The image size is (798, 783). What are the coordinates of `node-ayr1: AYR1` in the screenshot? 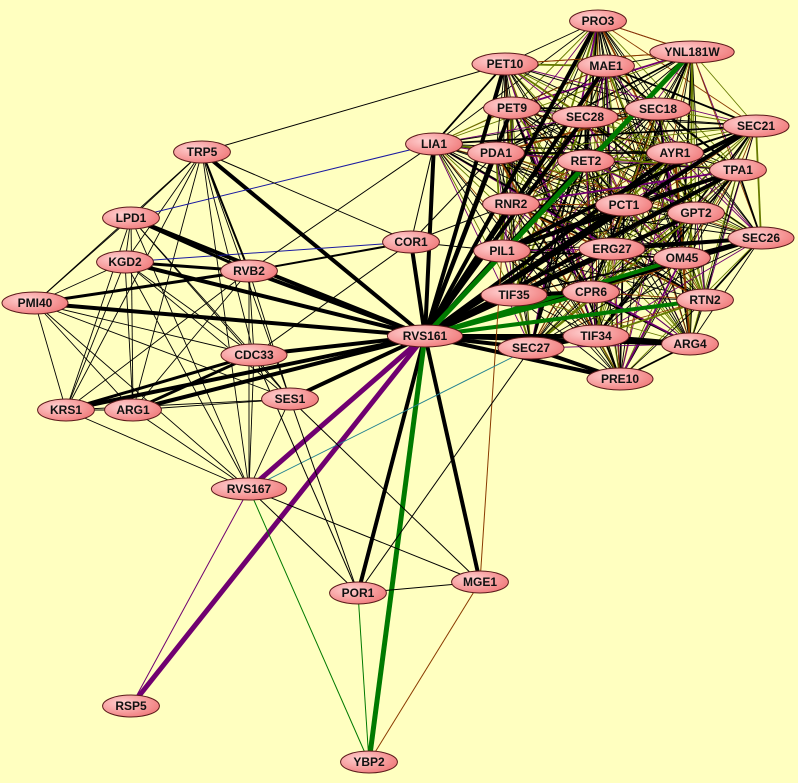 It's located at (675, 153).